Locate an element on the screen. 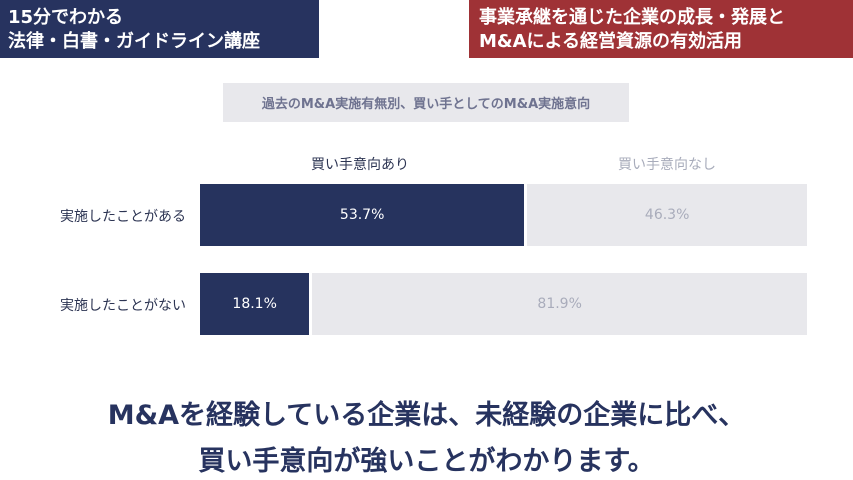 The image size is (853, 480). legend-item-buyer-intent-yes: 買い手意向あり is located at coordinates (360, 165).